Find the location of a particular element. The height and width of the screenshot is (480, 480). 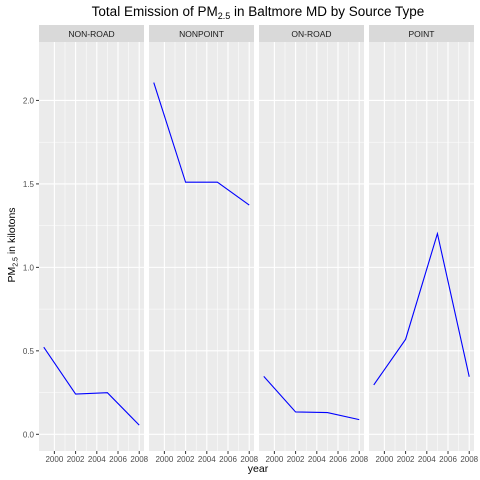

y-tick-label: 2.0 is located at coordinates (29, 100).